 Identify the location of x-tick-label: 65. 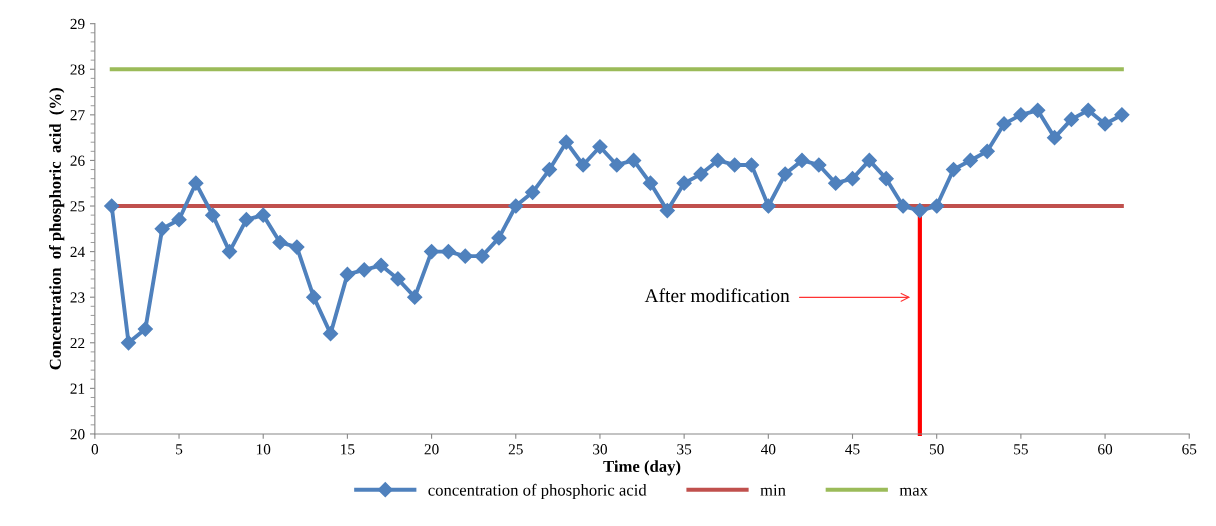
(1189, 449).